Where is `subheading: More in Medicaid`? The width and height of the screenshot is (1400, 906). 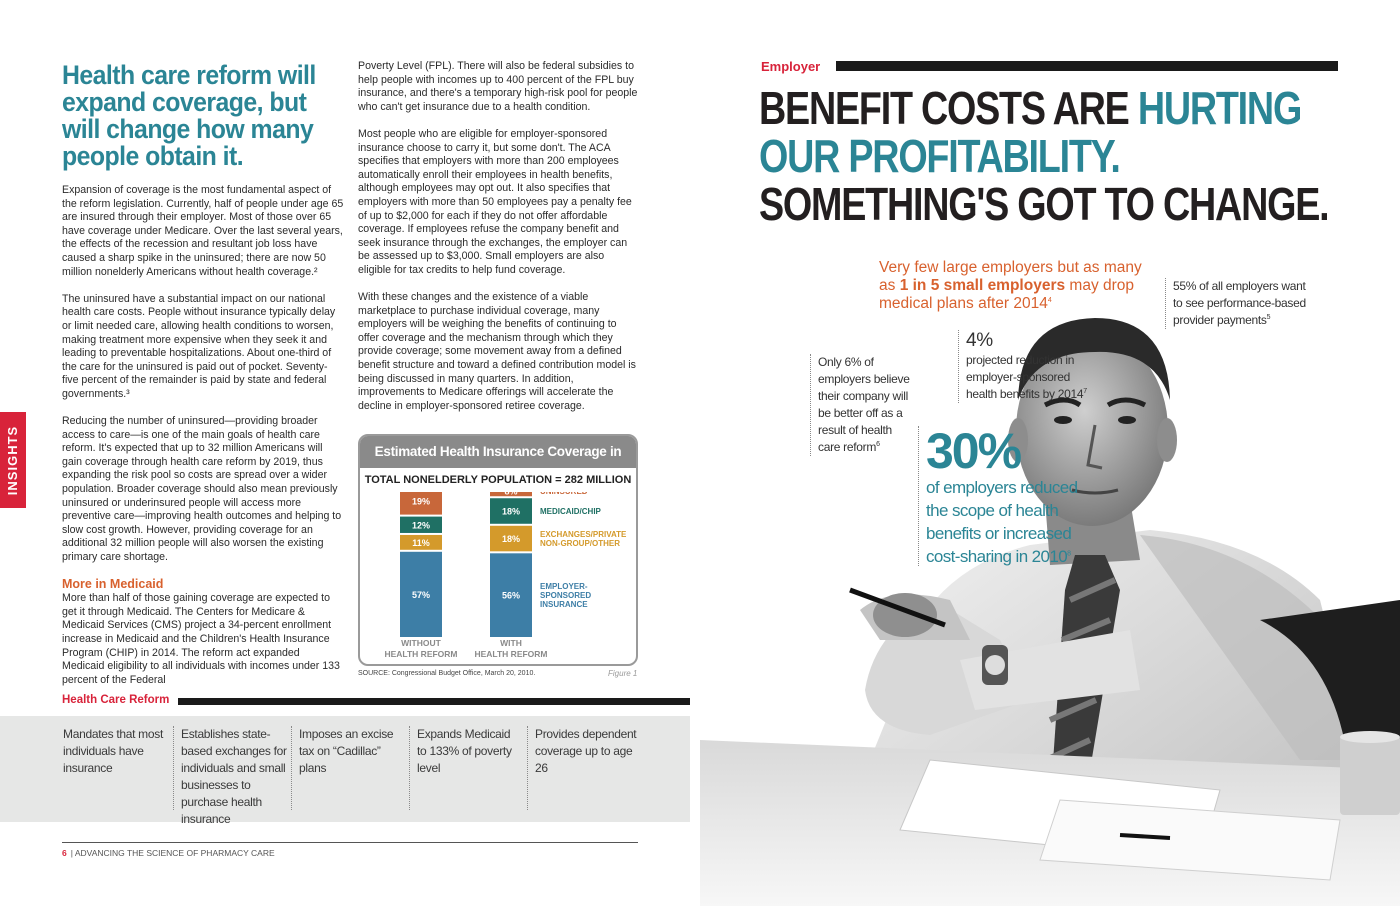
subheading: More in Medicaid is located at coordinates (113, 584).